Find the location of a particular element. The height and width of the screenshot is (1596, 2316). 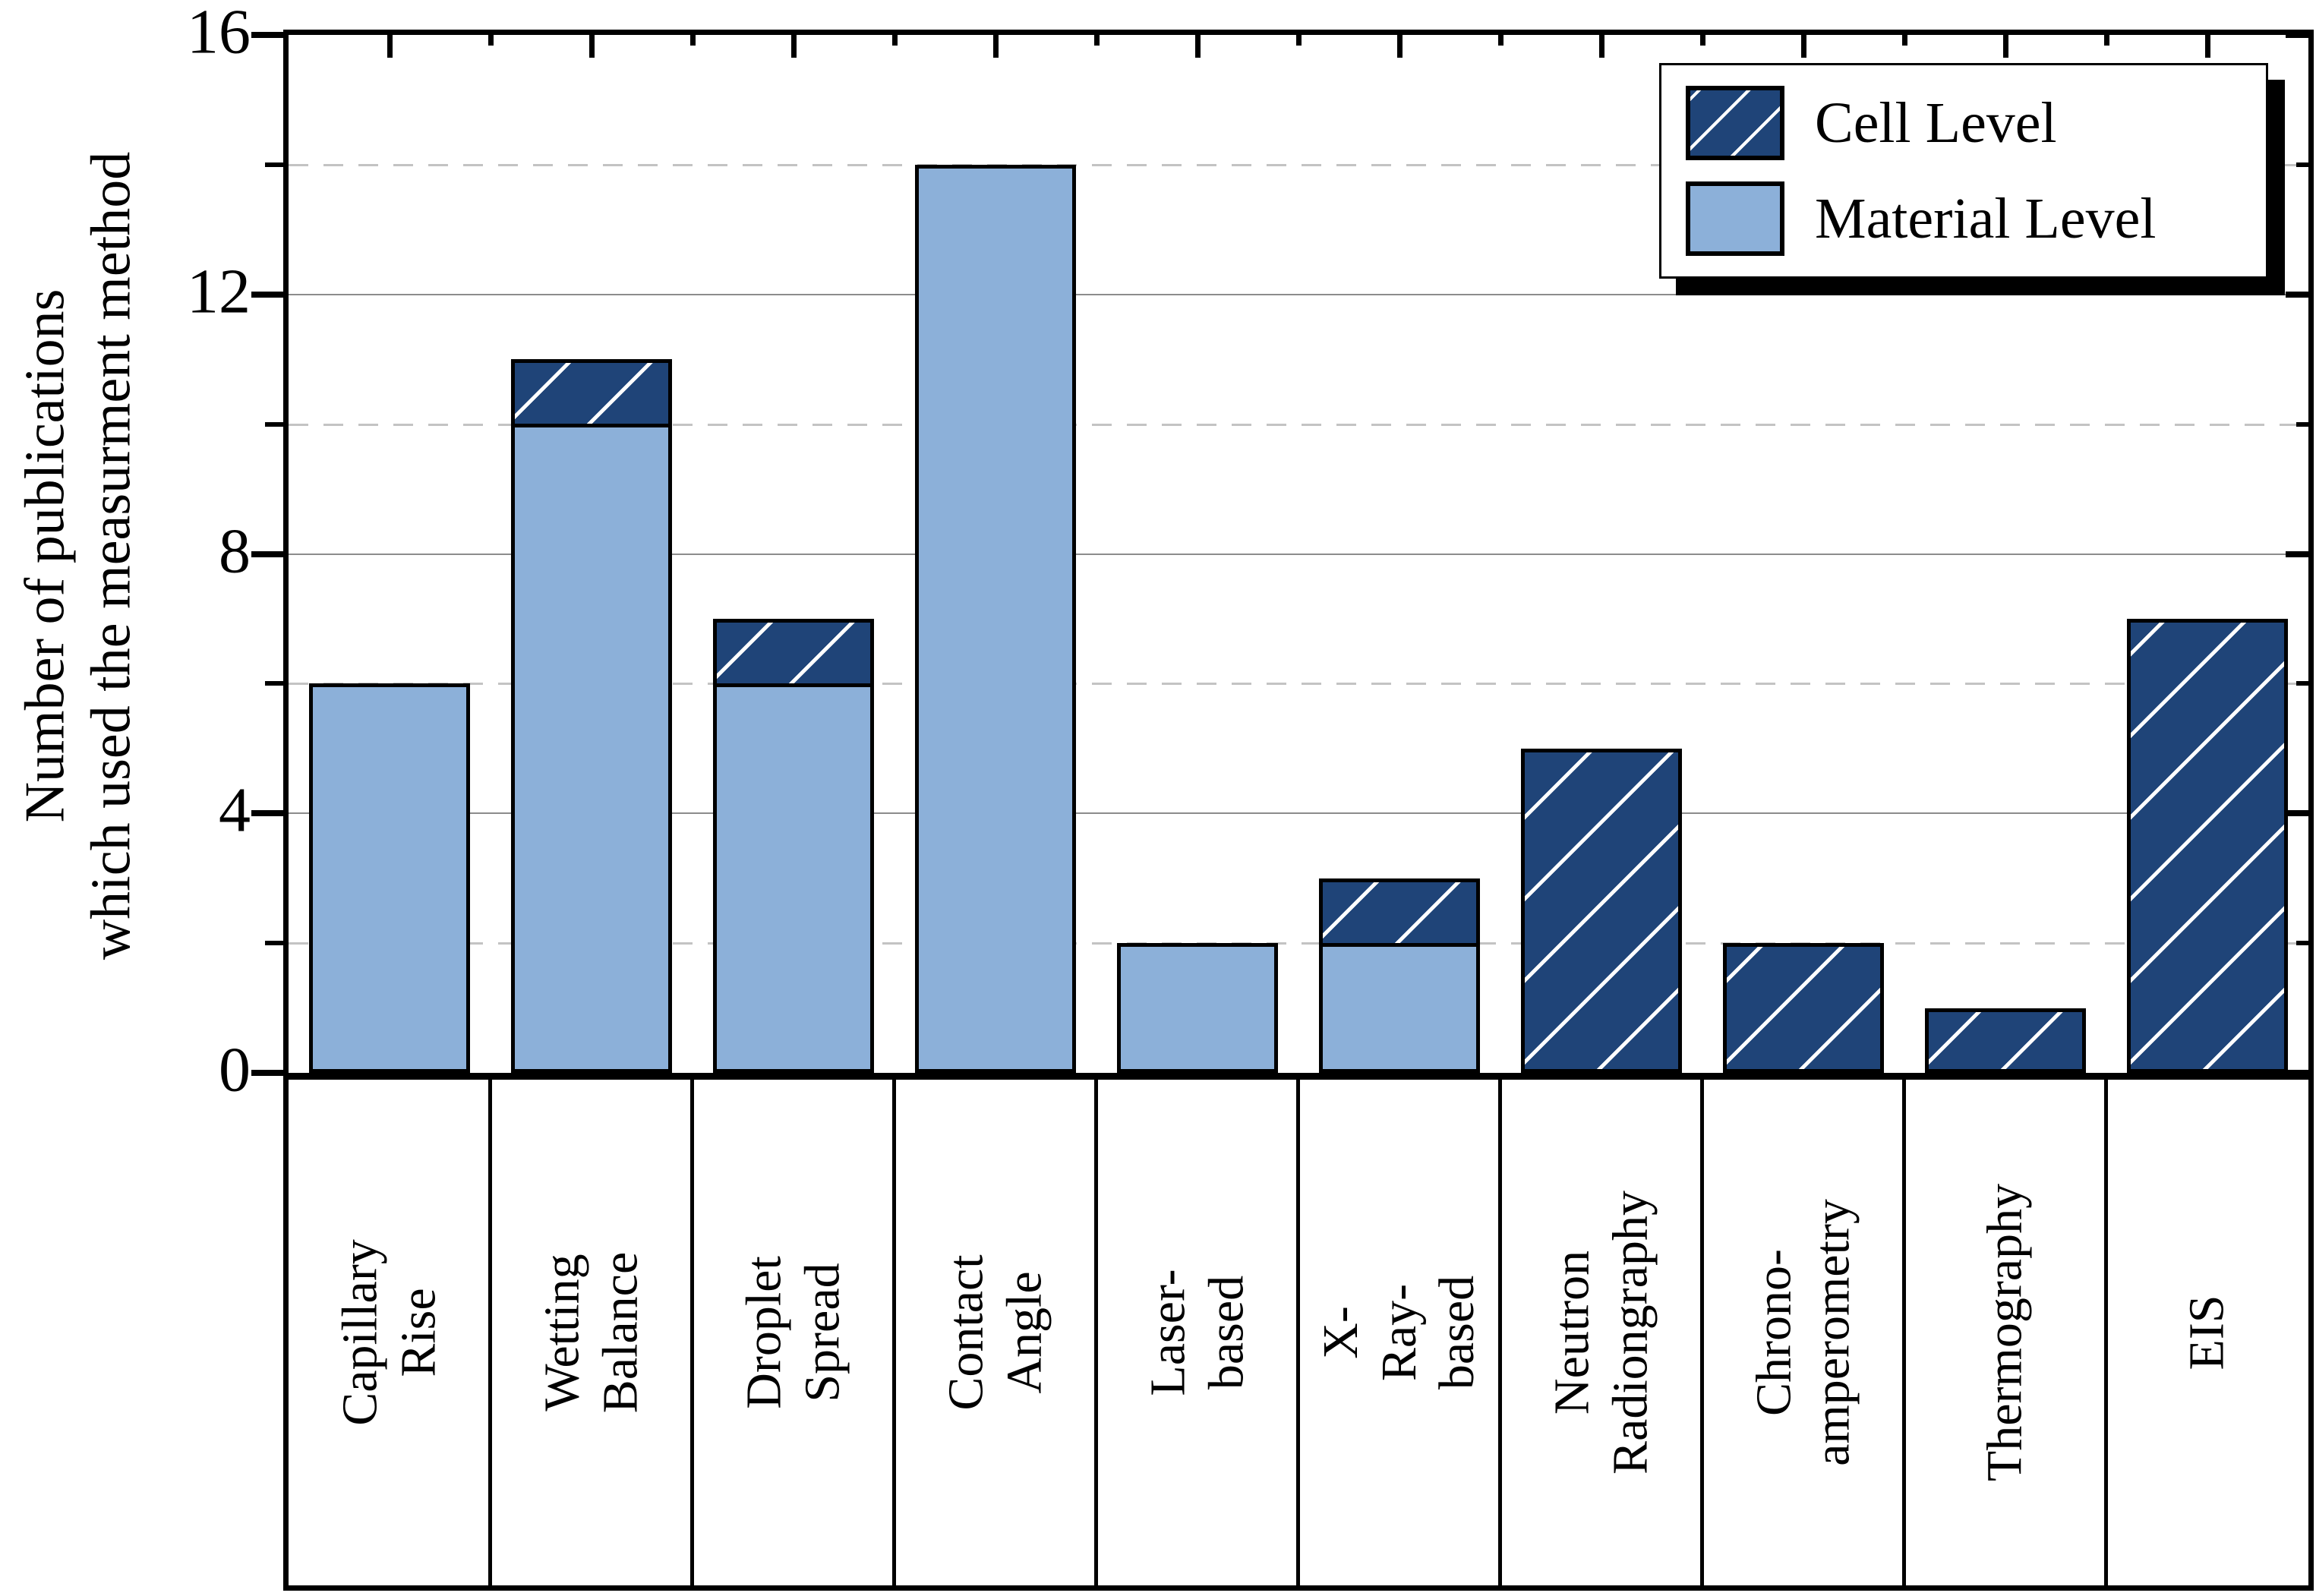

xtick-top-center-laser-based is located at coordinates (1198, 46).